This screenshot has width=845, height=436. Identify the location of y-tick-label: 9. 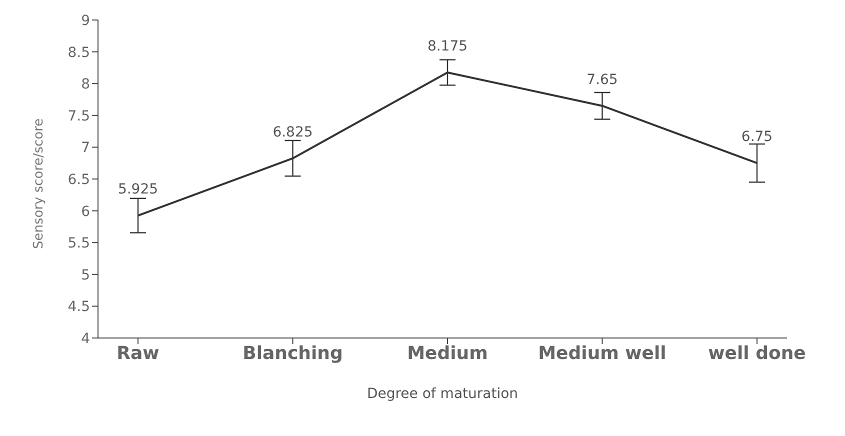
(85, 20).